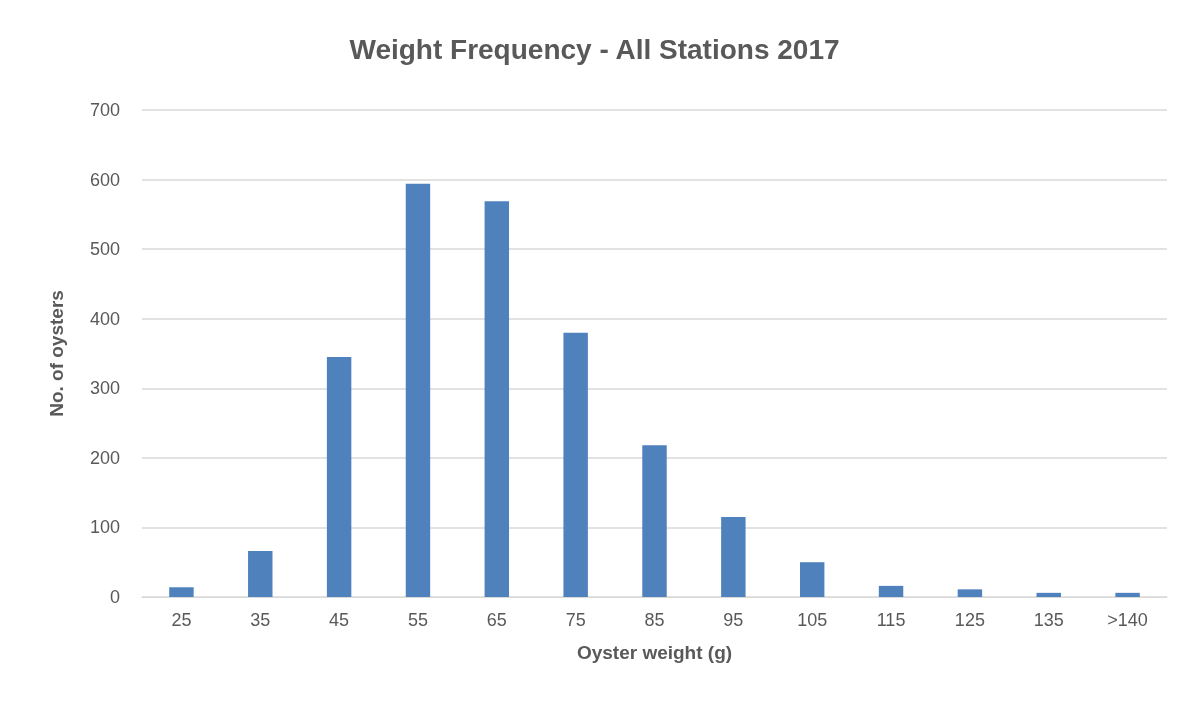 The height and width of the screenshot is (706, 1189). Describe the element at coordinates (260, 620) in the screenshot. I see `x-tick-label: 35` at that location.